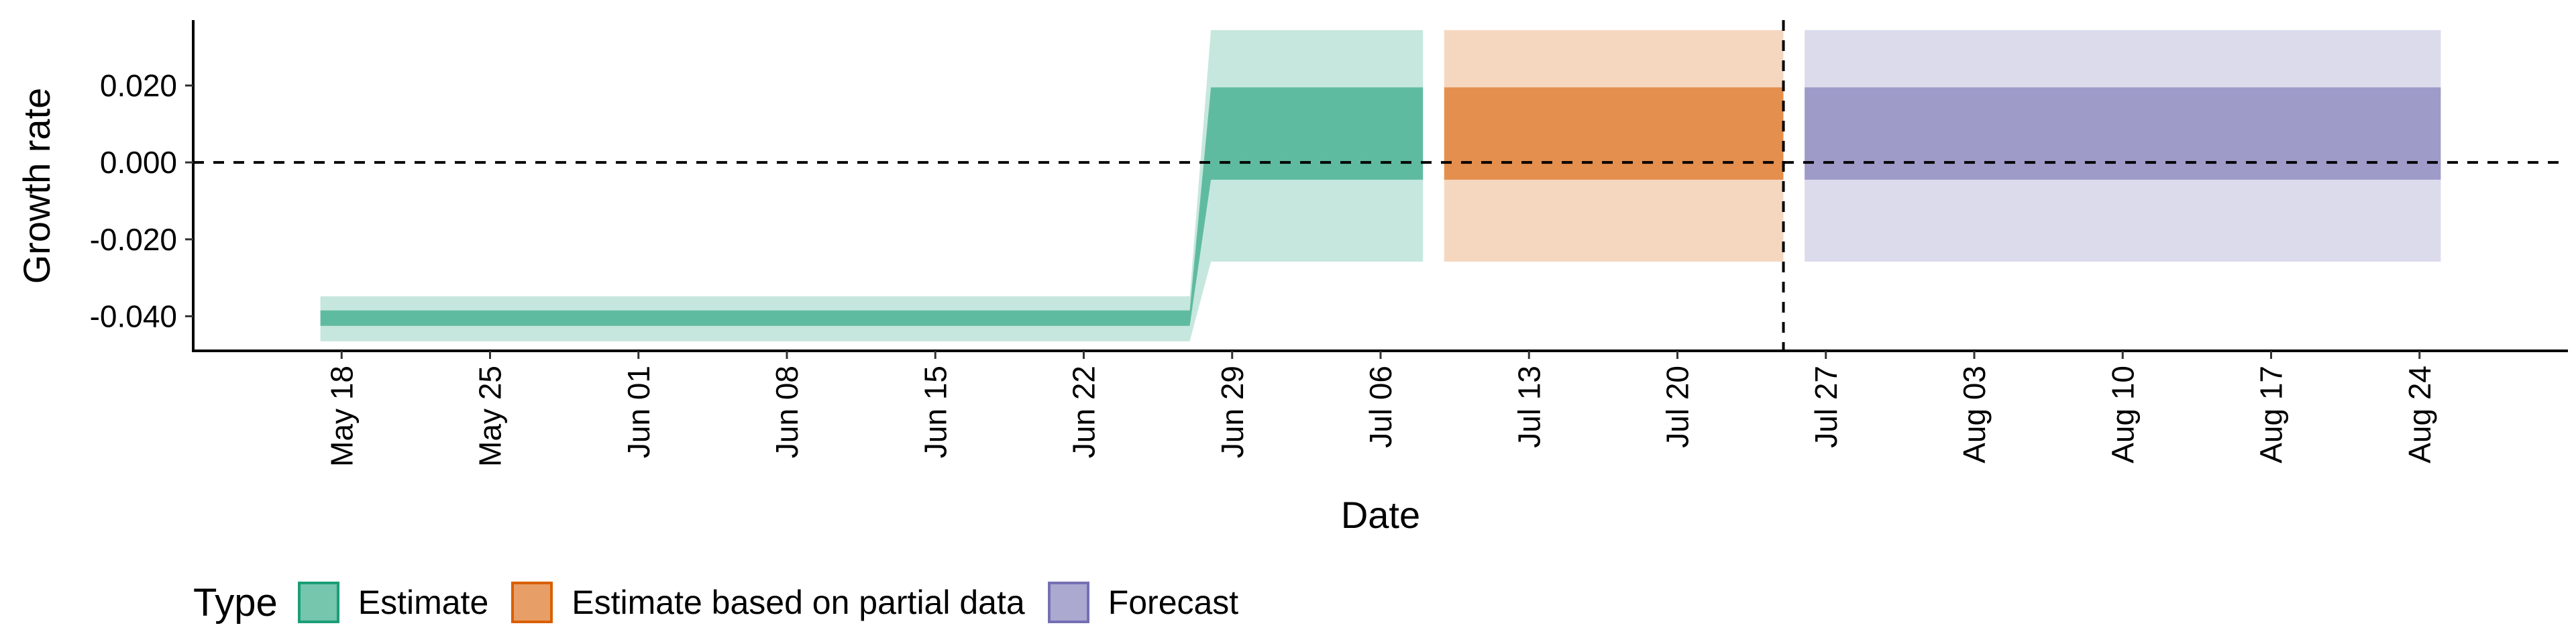  Describe the element at coordinates (138, 162) in the screenshot. I see `y-tick-label: 0.000` at that location.